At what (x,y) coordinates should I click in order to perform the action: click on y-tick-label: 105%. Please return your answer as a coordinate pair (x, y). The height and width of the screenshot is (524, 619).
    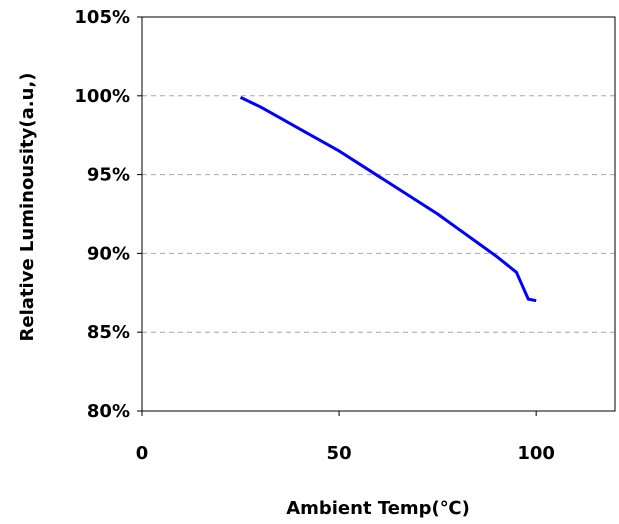
    Looking at the image, I should click on (102, 17).